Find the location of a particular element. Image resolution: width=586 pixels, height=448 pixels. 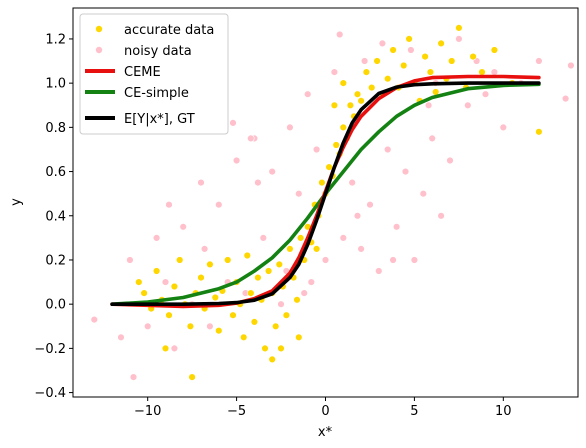

x-tick-label: −5 is located at coordinates (236, 411).